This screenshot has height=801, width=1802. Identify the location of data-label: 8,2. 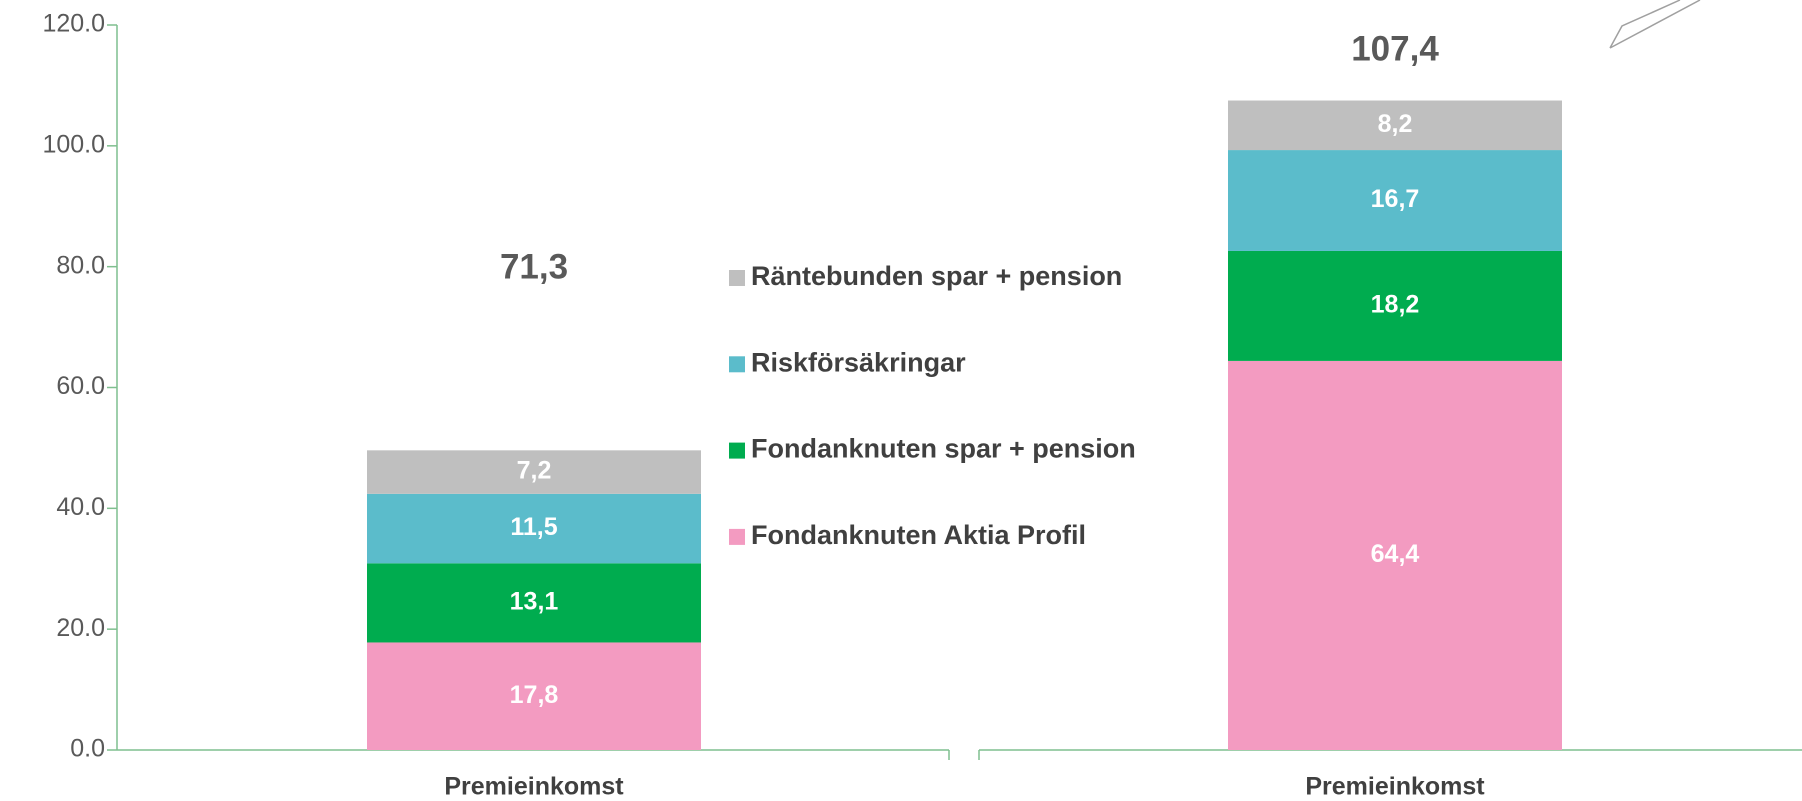
(1395, 124).